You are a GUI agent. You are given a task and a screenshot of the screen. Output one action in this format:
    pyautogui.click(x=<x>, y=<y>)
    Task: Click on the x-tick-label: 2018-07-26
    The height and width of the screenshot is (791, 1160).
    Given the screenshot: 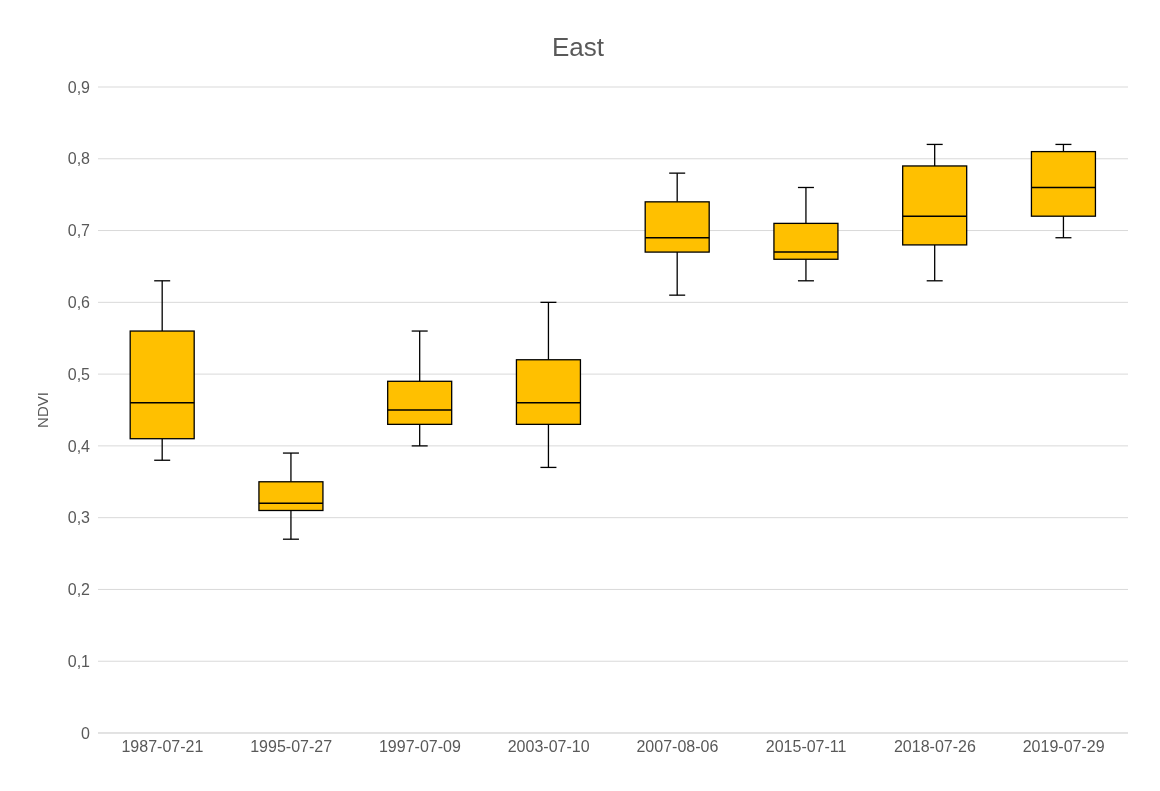 What is the action you would take?
    pyautogui.click(x=934, y=747)
    